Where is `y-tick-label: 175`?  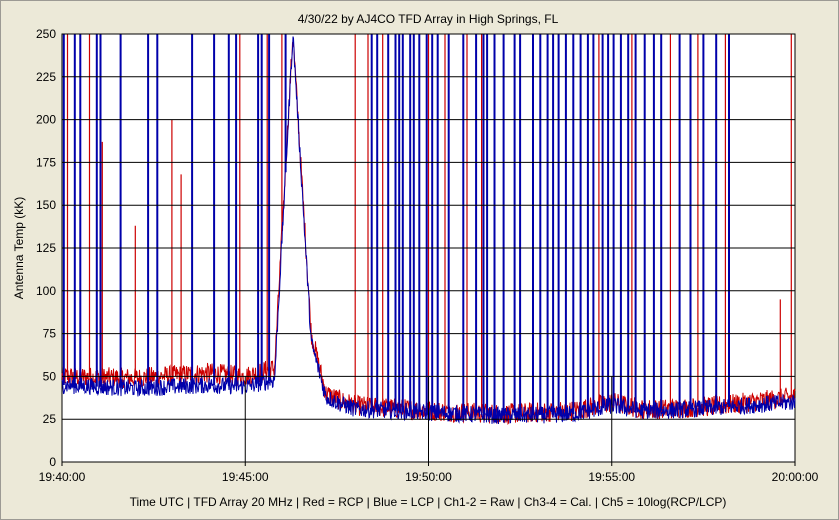
y-tick-label: 175 is located at coordinates (46, 162).